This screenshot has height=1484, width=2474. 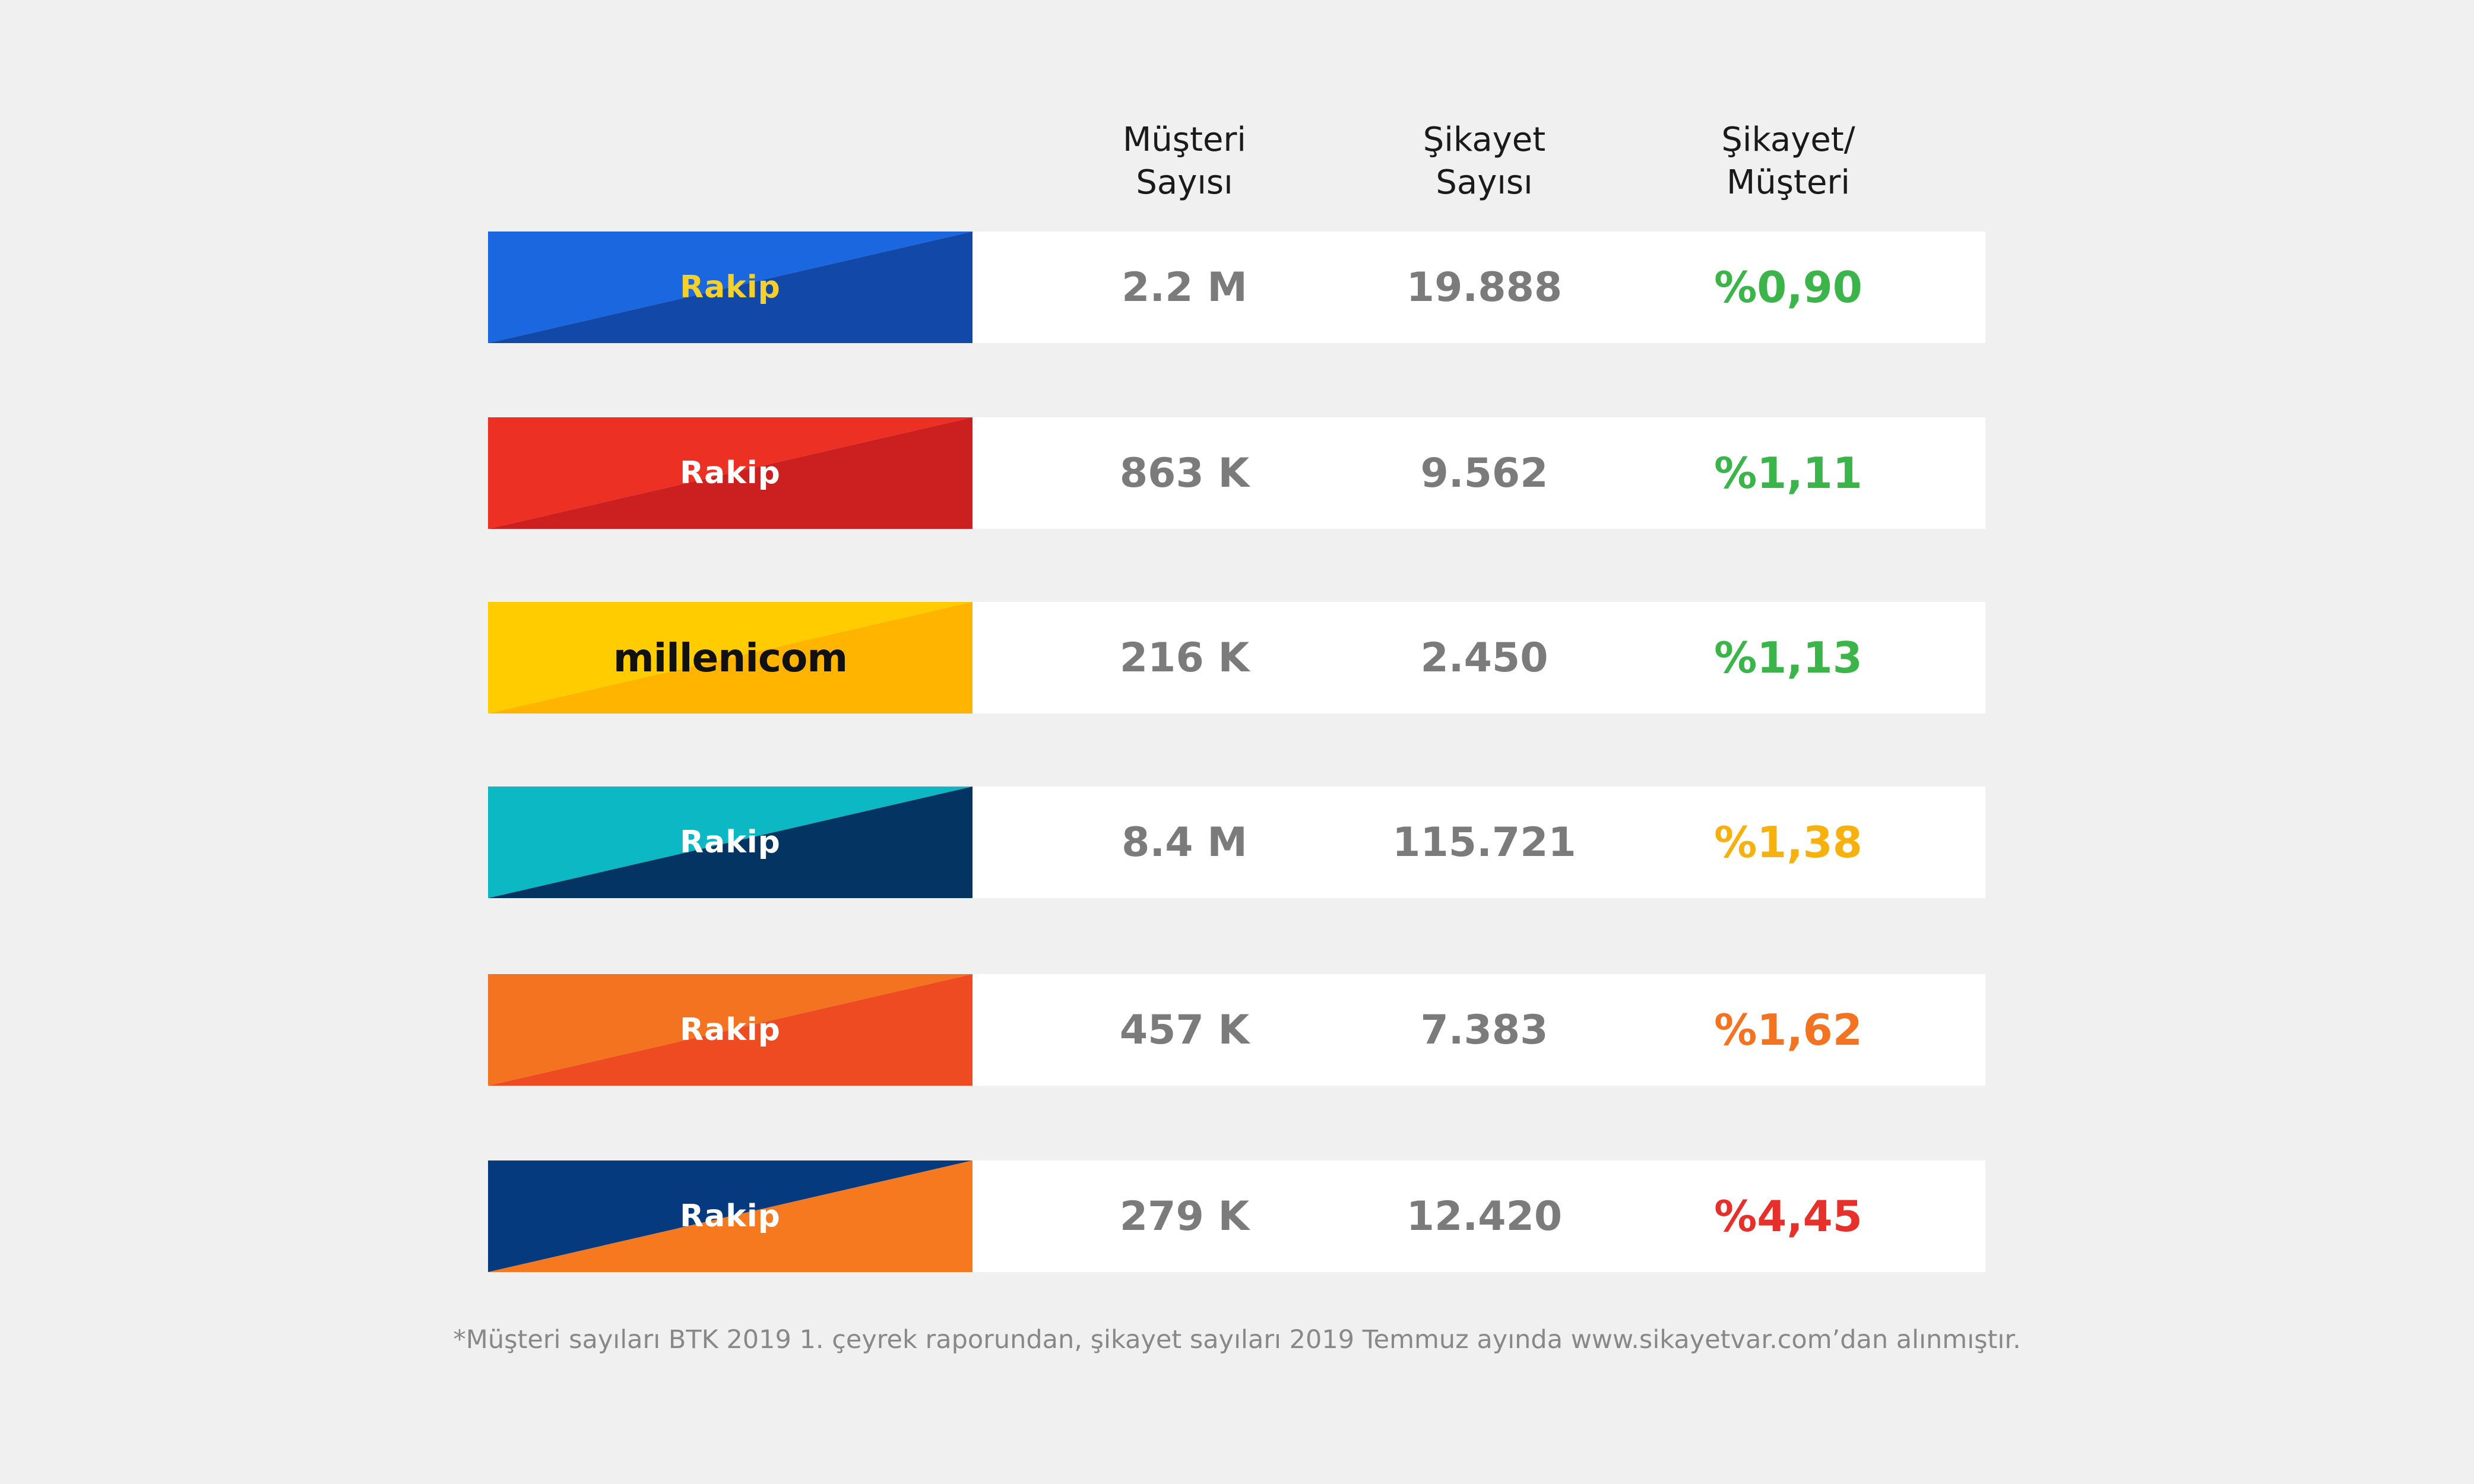 What do you see at coordinates (1788, 473) in the screenshot?
I see `complaint-ratio-cell: %1,11` at bounding box center [1788, 473].